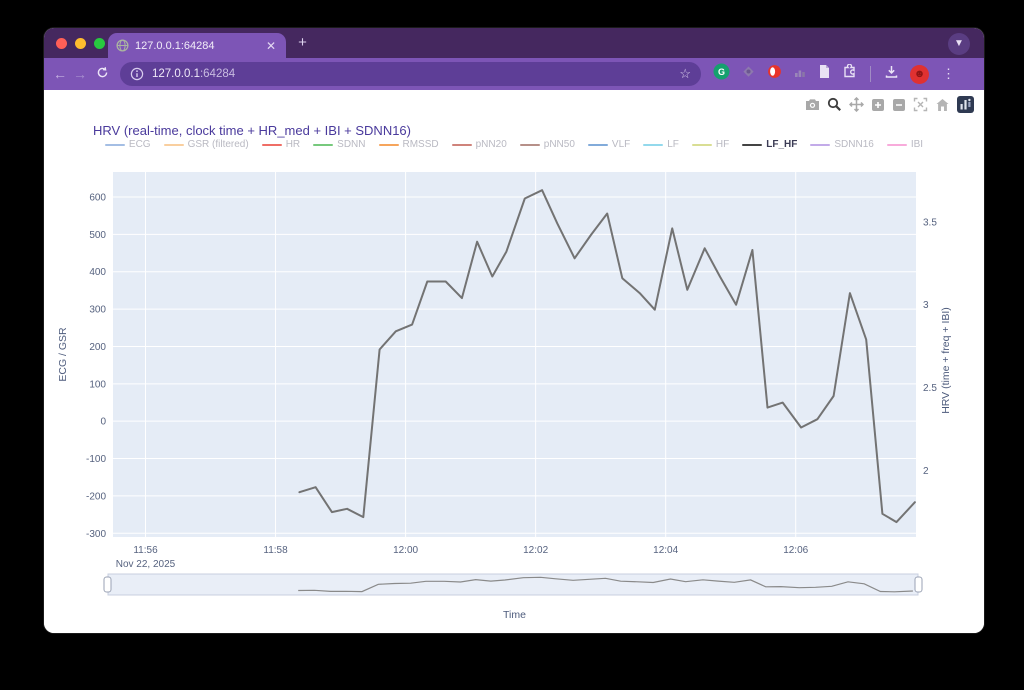  I want to click on x-tick-label: 12:00, so click(405, 550).